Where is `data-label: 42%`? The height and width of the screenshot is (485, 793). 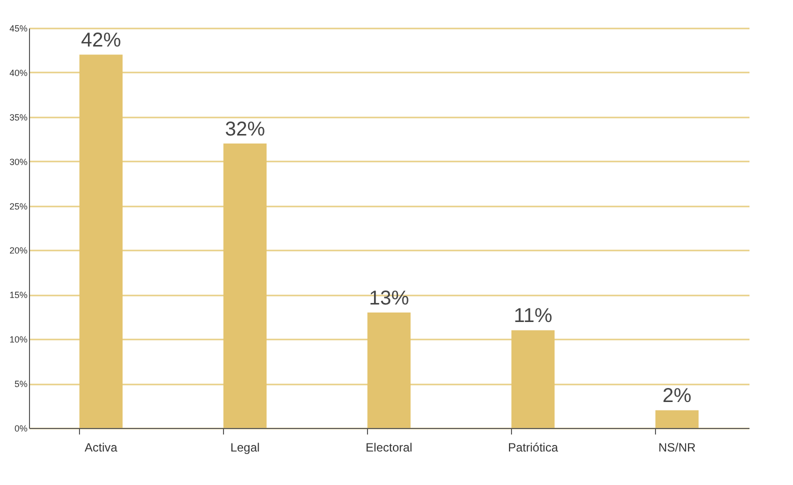
data-label: 42% is located at coordinates (101, 41).